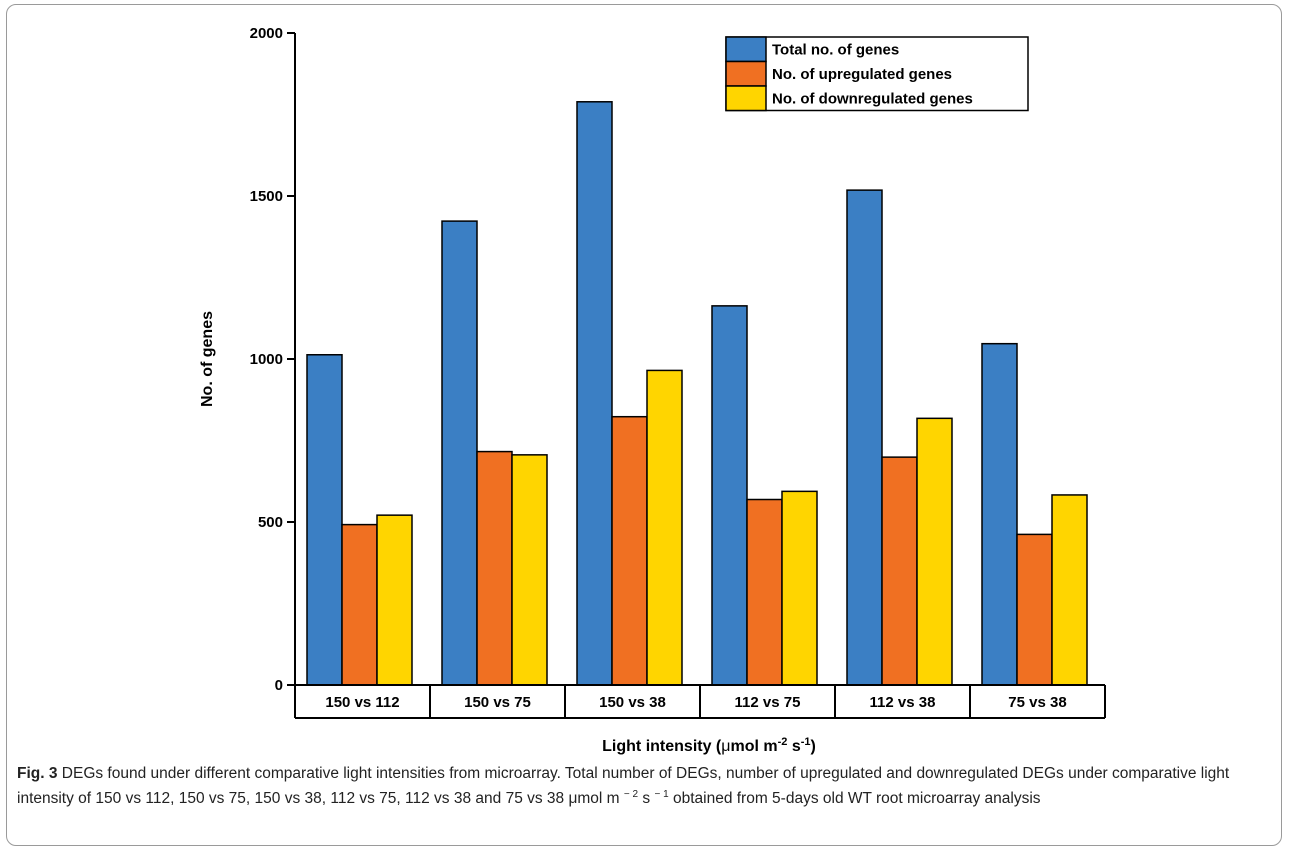  What do you see at coordinates (270, 522) in the screenshot?
I see `y-tick-label-500: 500` at bounding box center [270, 522].